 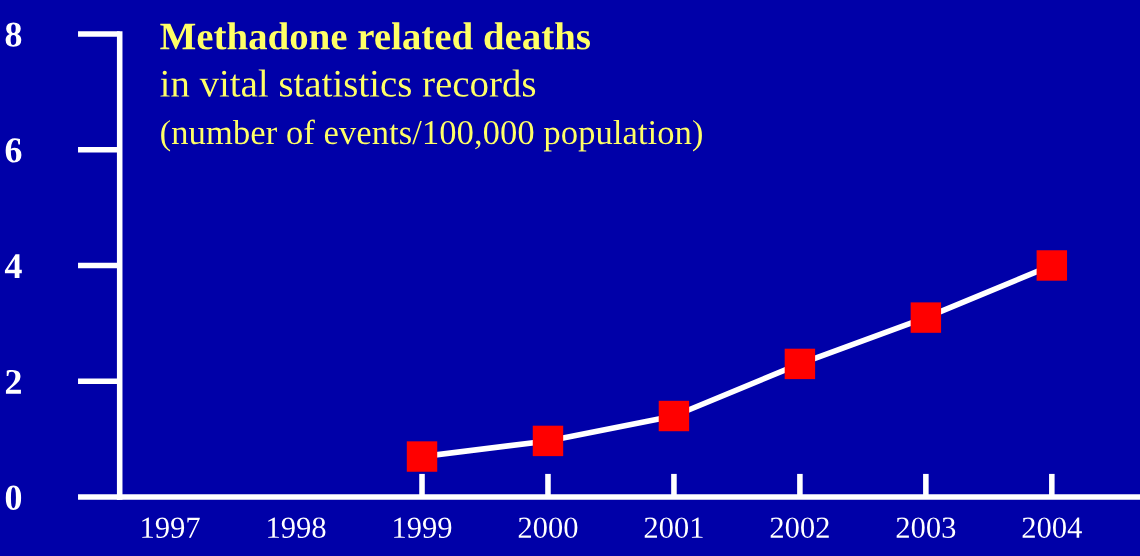 I want to click on y-tick-label: 4, so click(x=13, y=266).